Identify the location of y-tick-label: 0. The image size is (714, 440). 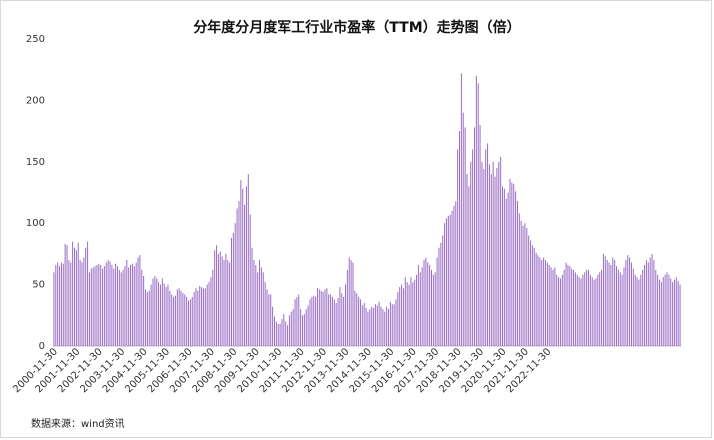
(42, 346).